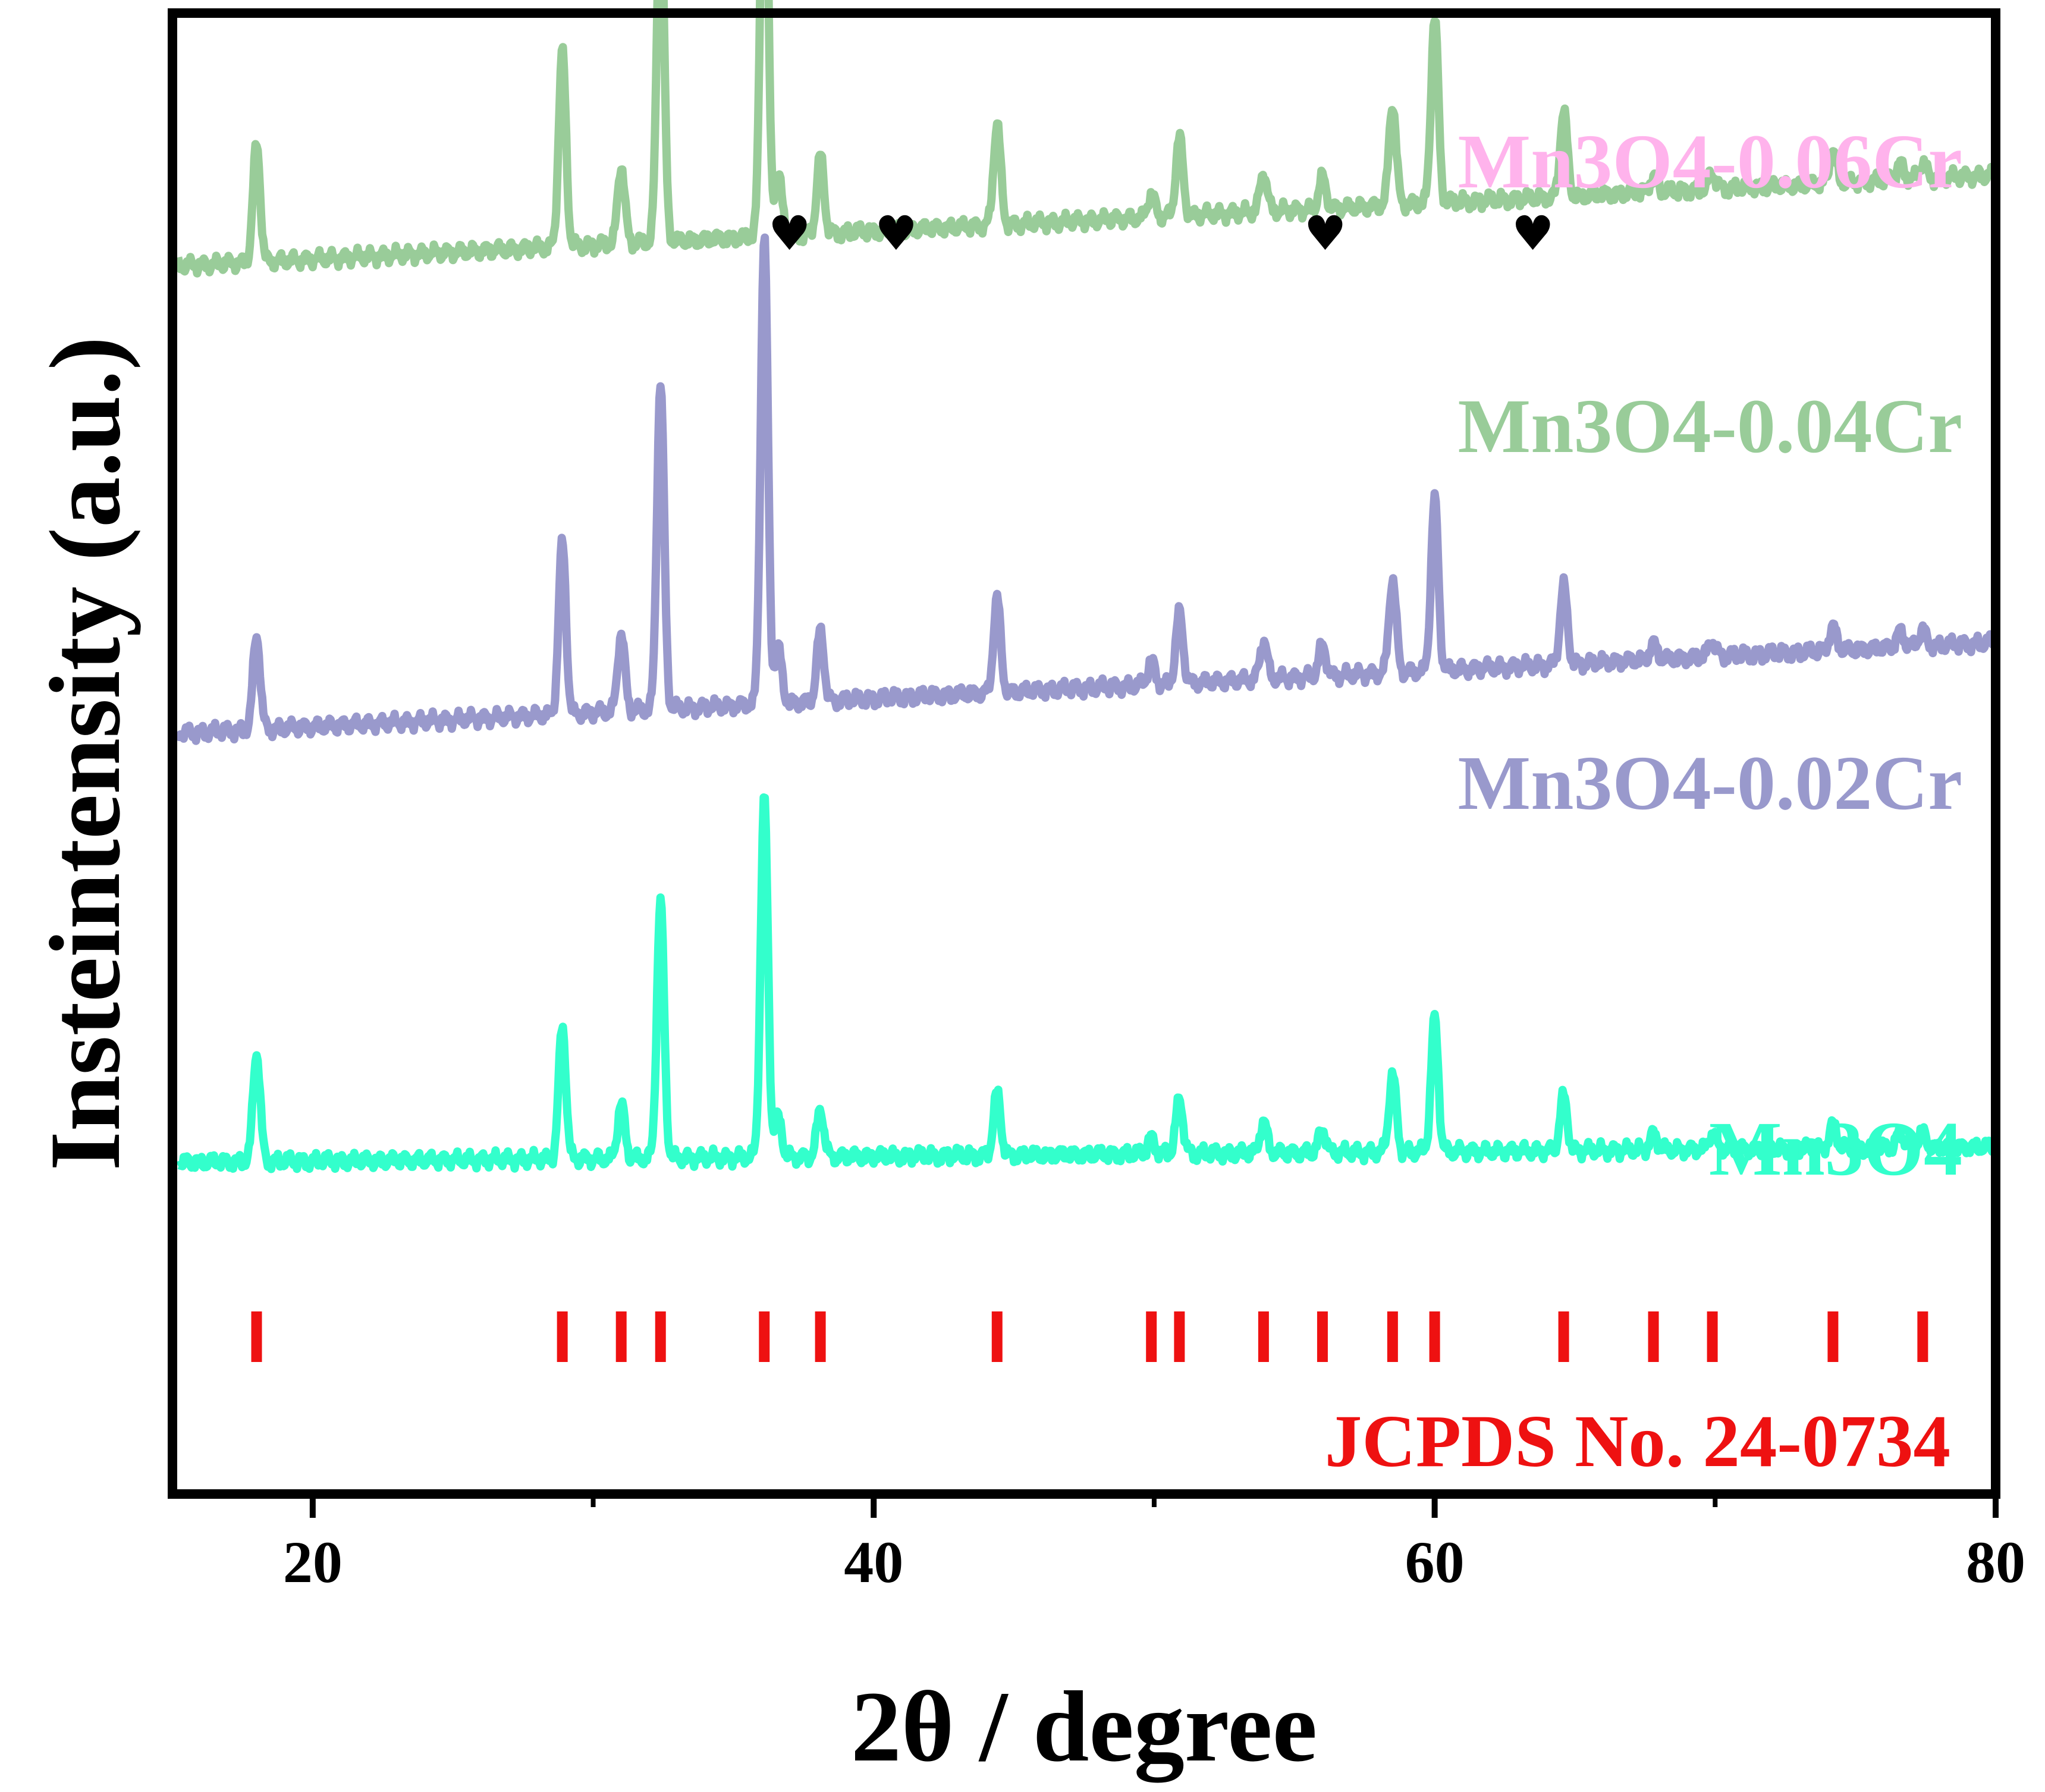 The height and width of the screenshot is (1792, 2045). I want to click on reference-label: JCPDS No. 24-0734, so click(1637, 1442).